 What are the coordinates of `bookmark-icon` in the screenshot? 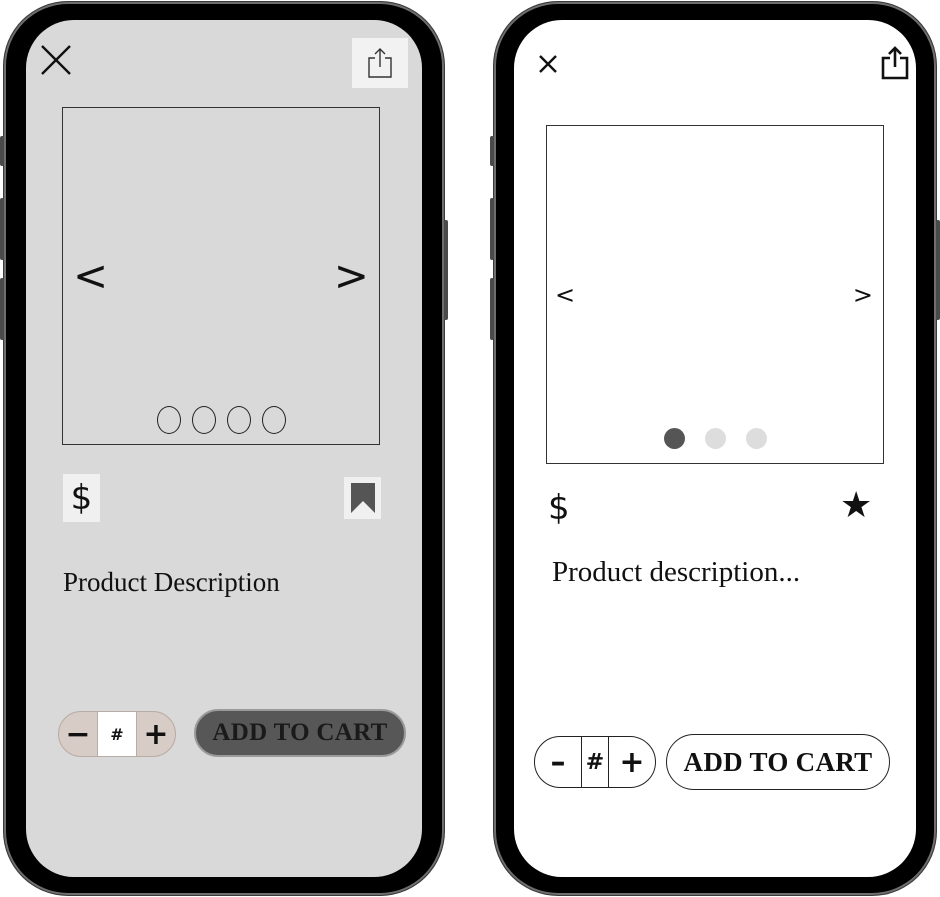 It's located at (362, 498).